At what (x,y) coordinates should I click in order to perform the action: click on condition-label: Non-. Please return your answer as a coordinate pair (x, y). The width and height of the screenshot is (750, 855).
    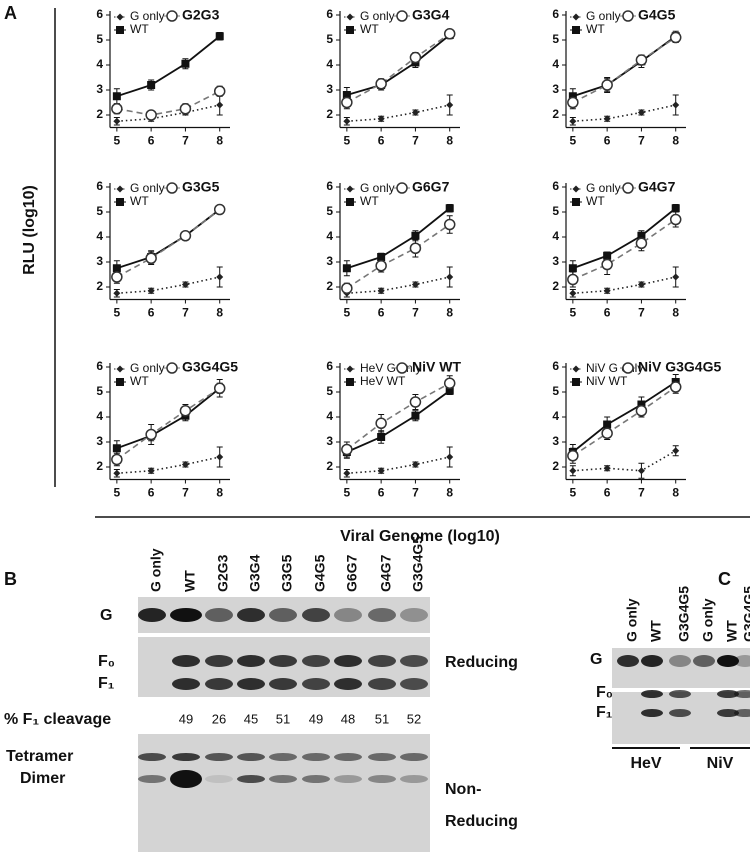
    Looking at the image, I should click on (463, 789).